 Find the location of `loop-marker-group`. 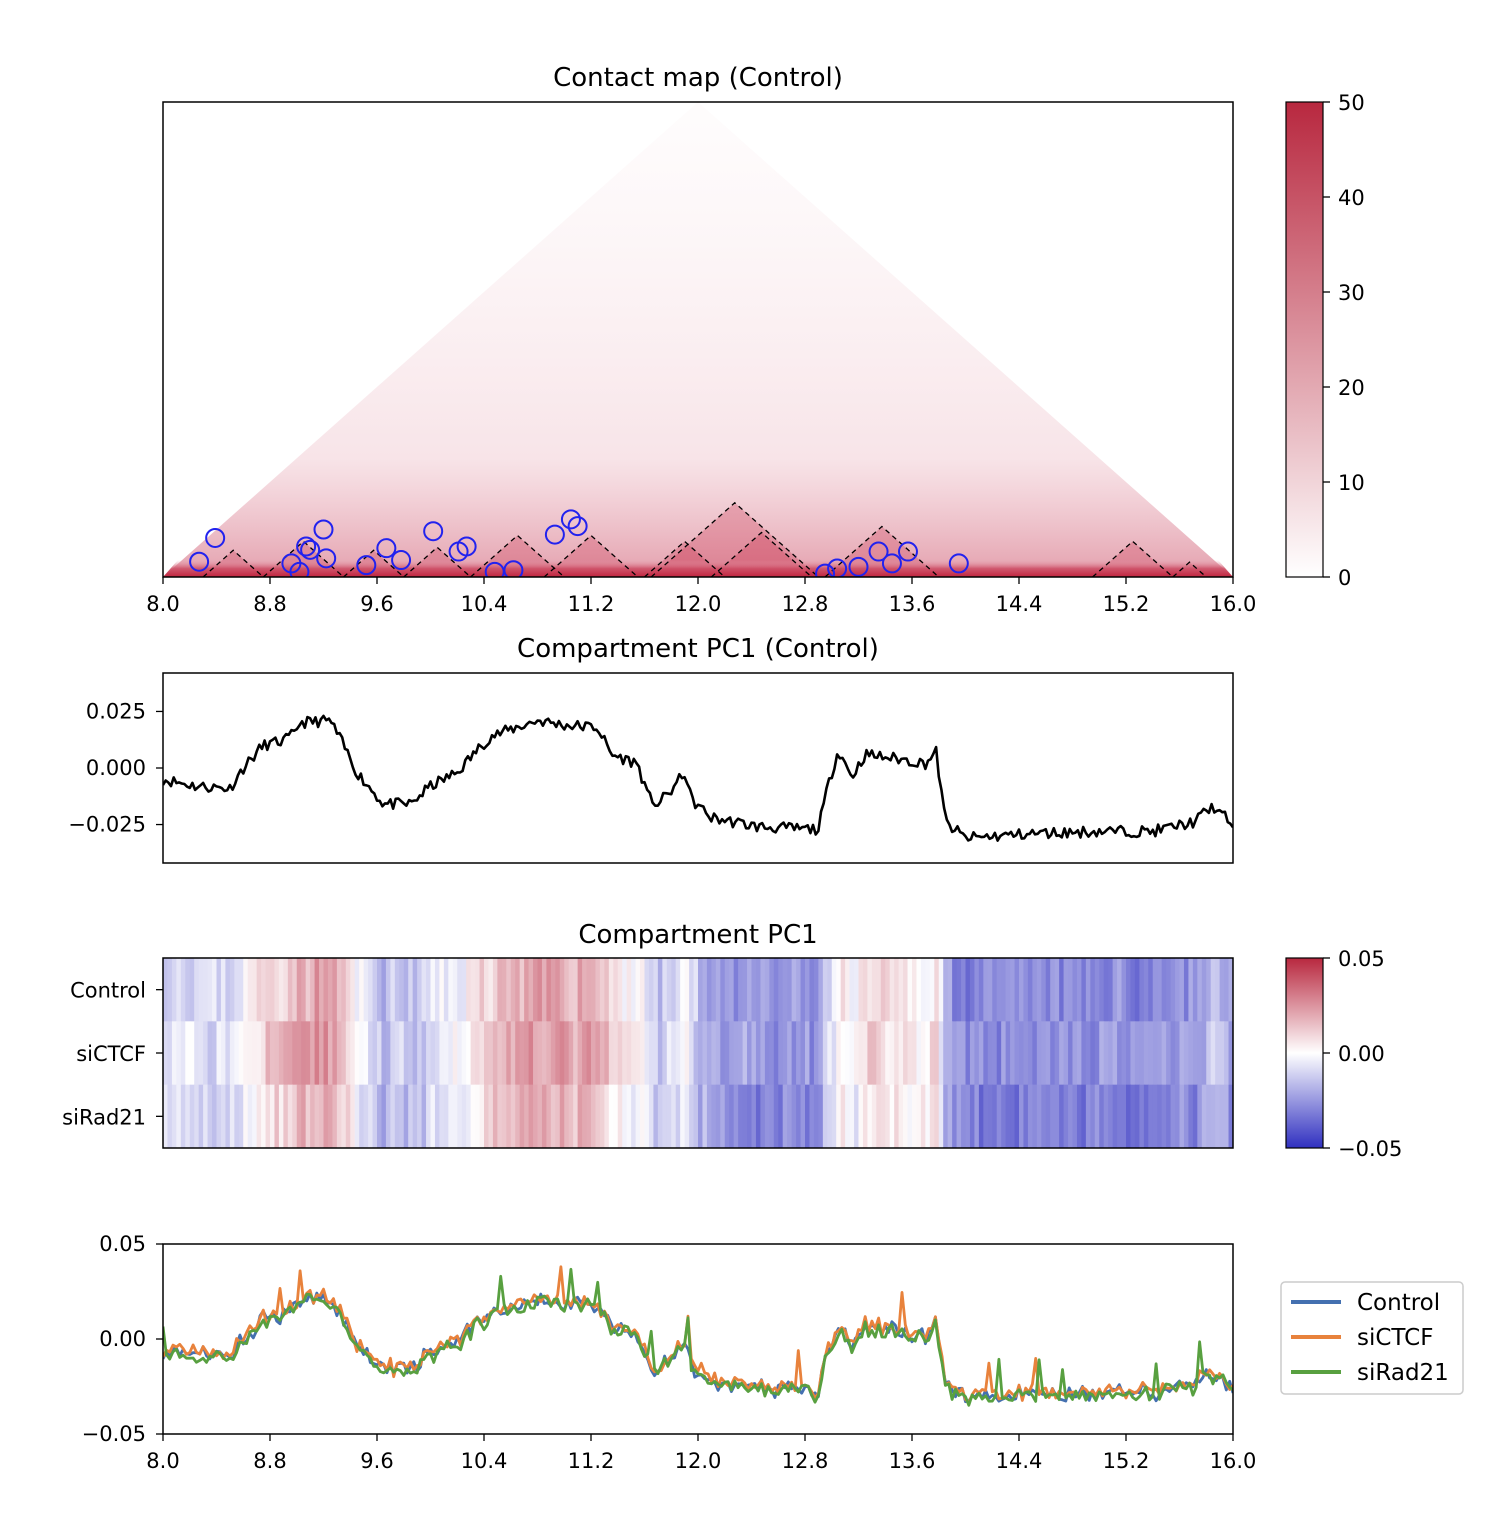

loop-marker-group is located at coordinates (579, 543).